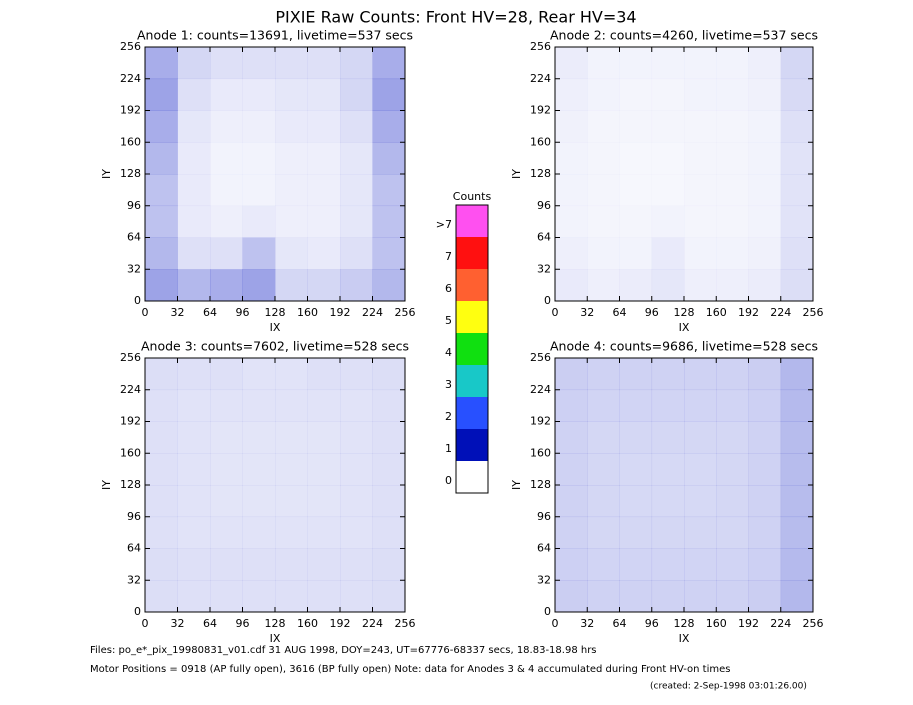  Describe the element at coordinates (684, 327) in the screenshot. I see `x-axis-label: IX` at that location.